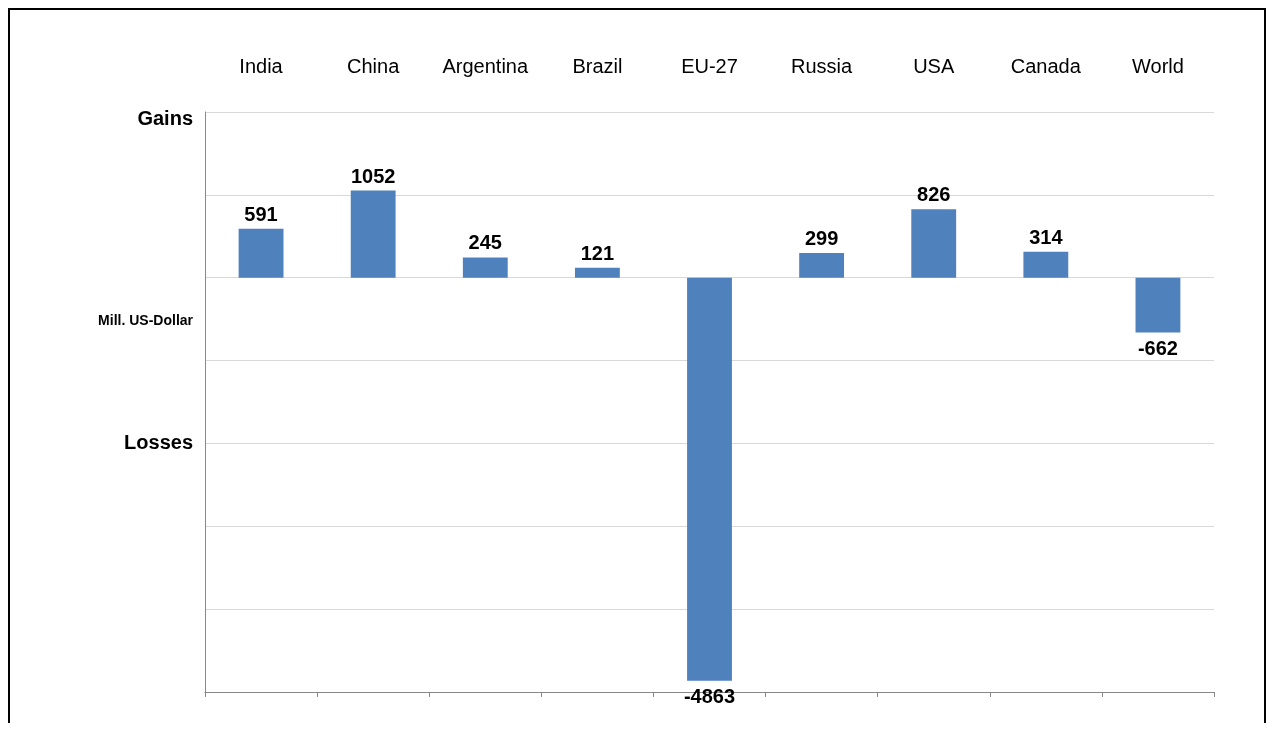 This screenshot has height=731, width=1274. I want to click on data-label: 299, so click(821, 237).